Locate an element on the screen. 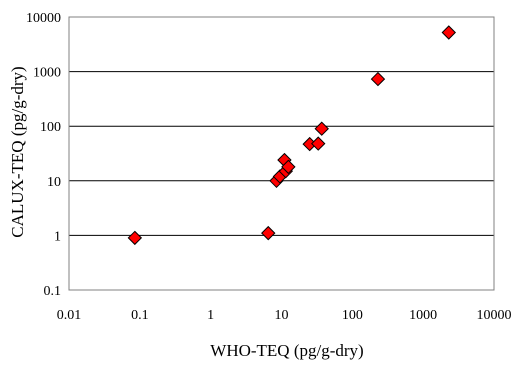 Image resolution: width=521 pixels, height=365 pixels. y-tick-label: 1 is located at coordinates (57, 236).